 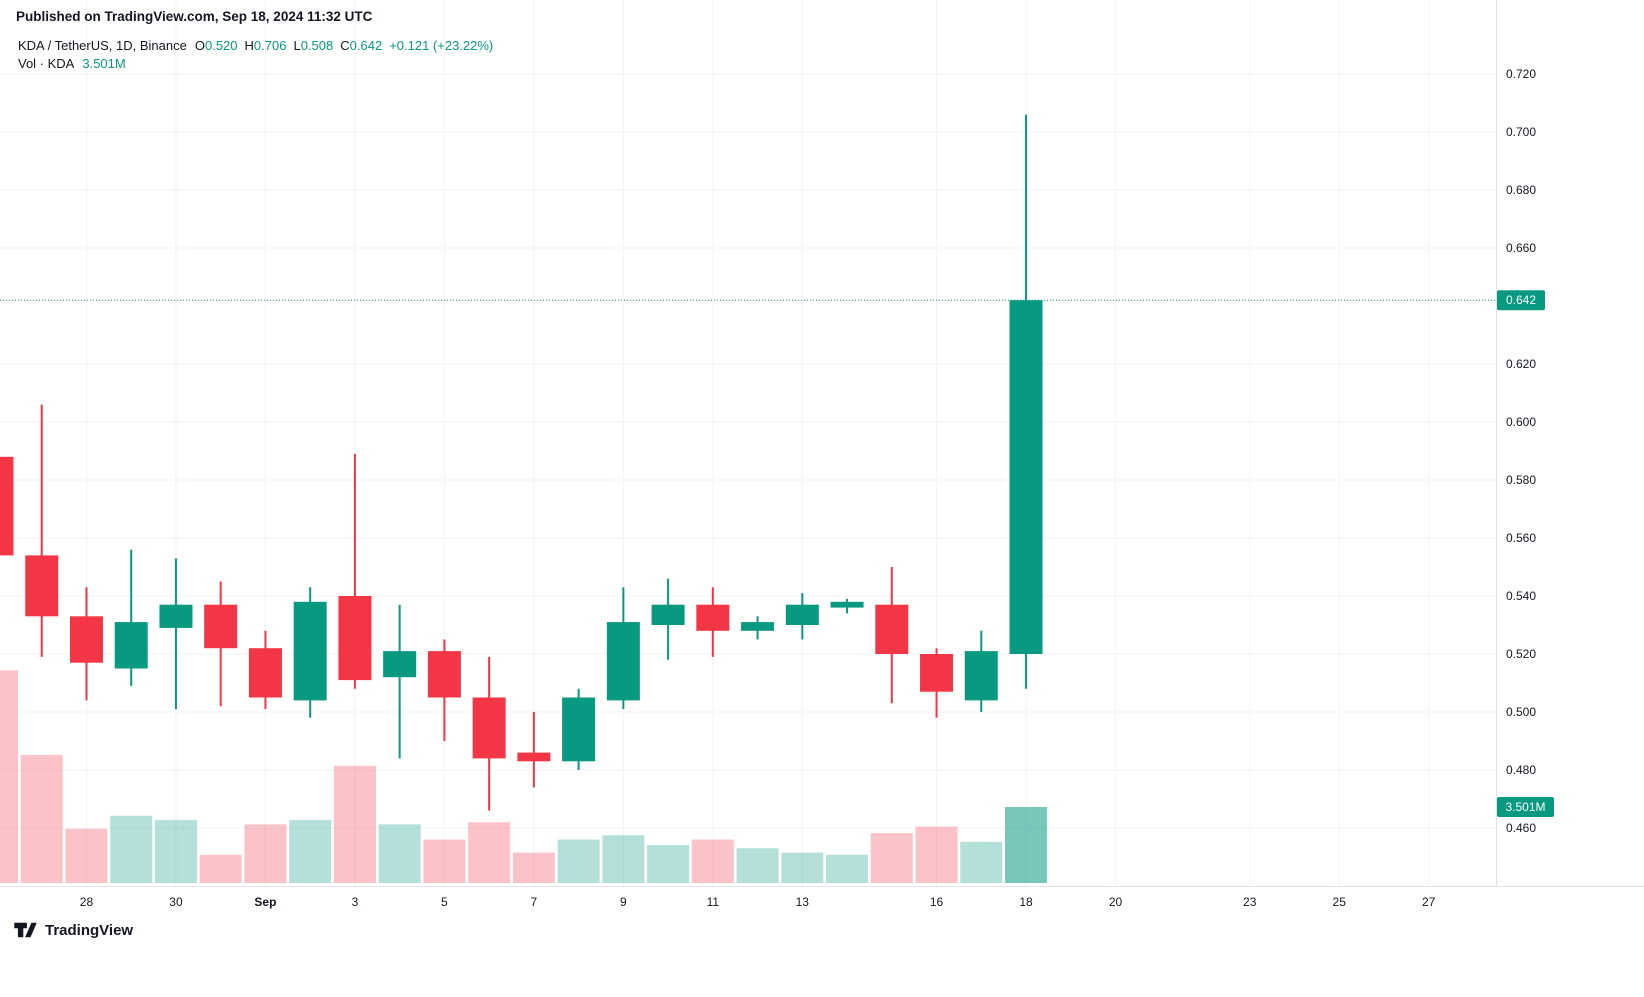 I want to click on date-axis-label: 7, so click(x=534, y=902).